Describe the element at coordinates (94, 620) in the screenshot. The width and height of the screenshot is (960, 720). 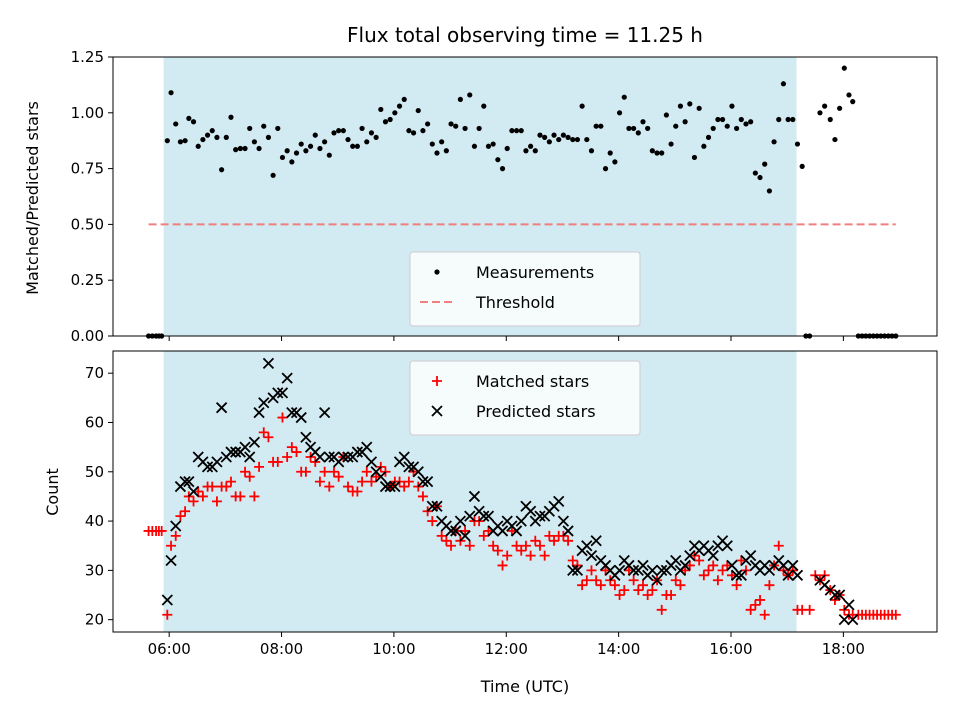
I see `bottom-y-tick-label: 20` at that location.